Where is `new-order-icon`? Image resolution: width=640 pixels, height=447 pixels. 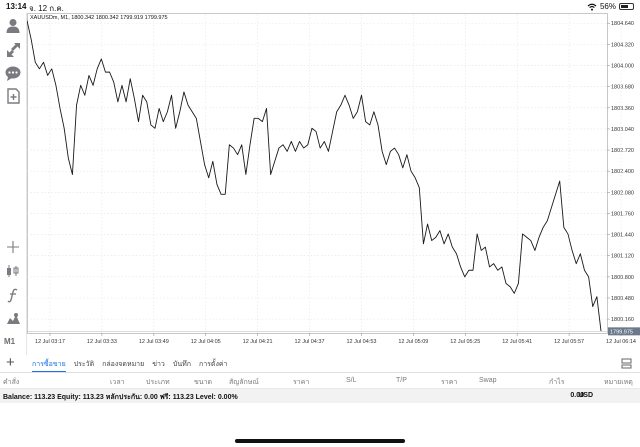 new-order-icon is located at coordinates (13, 96).